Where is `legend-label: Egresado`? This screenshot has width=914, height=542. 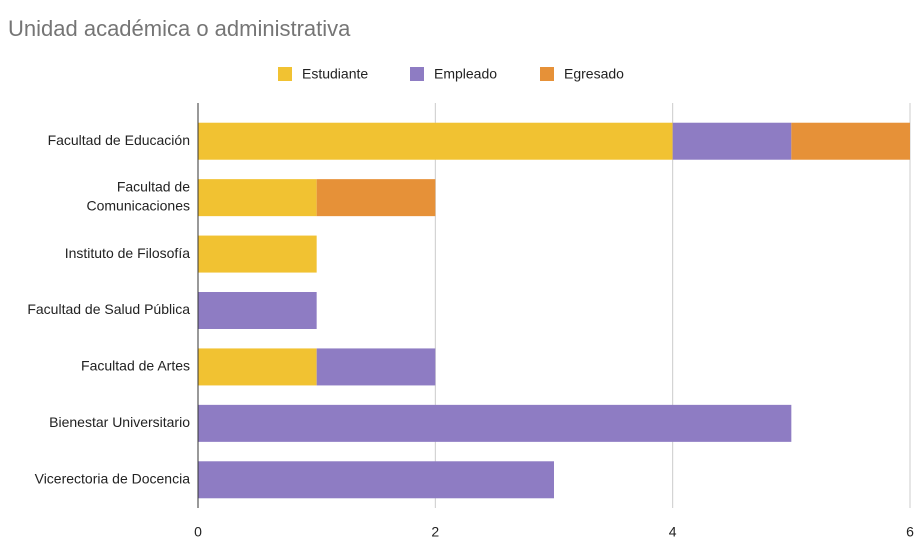 legend-label: Egresado is located at coordinates (594, 74).